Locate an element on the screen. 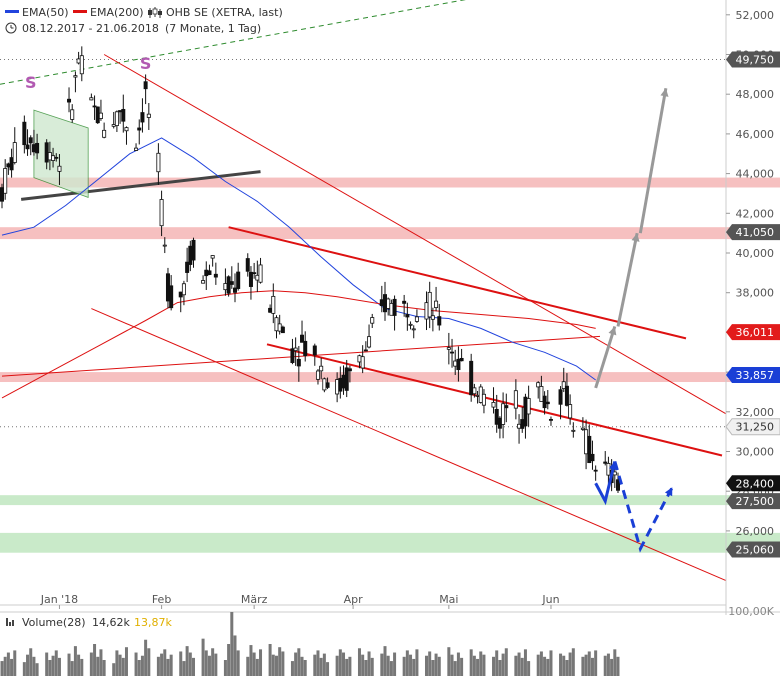 The image size is (780, 676). price-tag: 49,750 is located at coordinates (753, 59).